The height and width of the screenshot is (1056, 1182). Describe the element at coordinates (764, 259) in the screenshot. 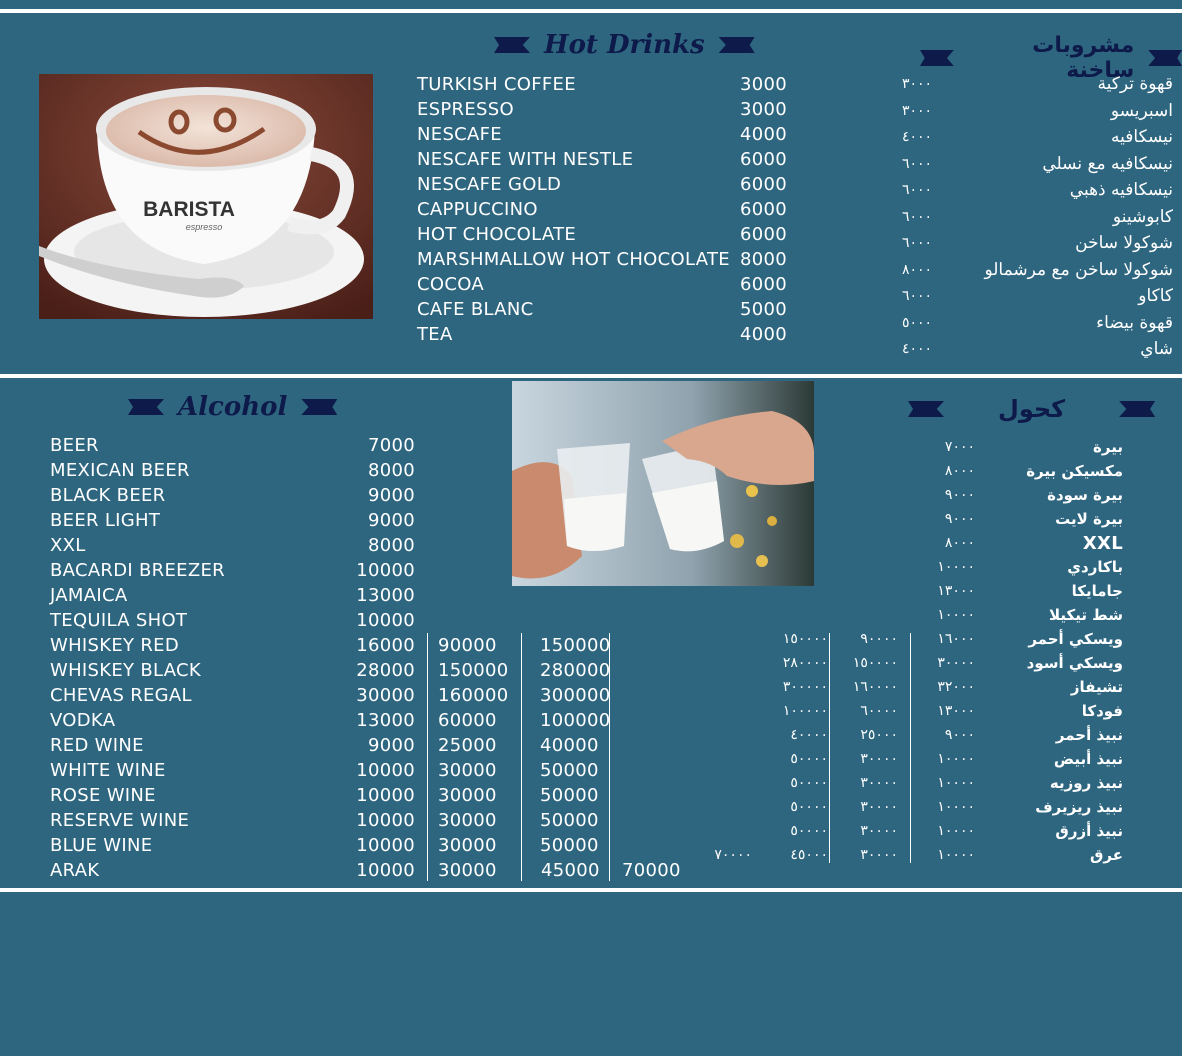

I see `hot-drink-price: 8000` at that location.